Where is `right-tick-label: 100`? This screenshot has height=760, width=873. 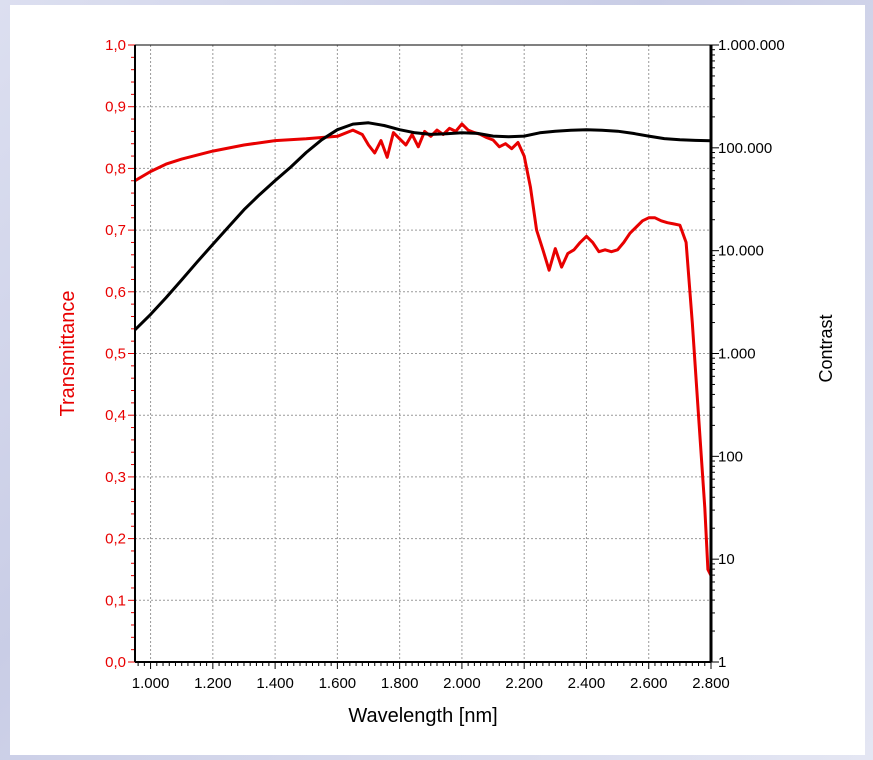 right-tick-label: 100 is located at coordinates (730, 456).